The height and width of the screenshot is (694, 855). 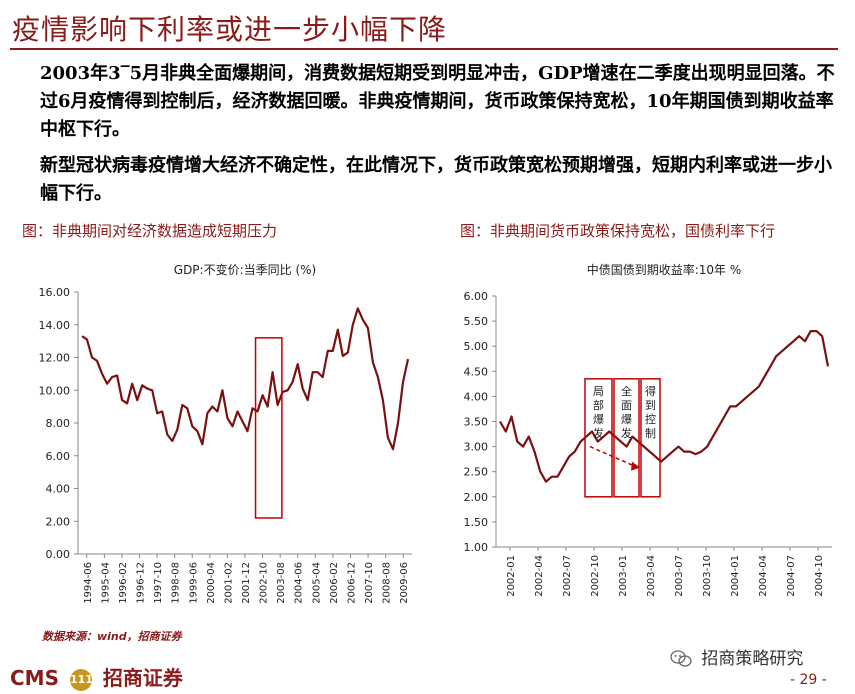 I want to click on x-tick-label: 2000-04, so click(x=211, y=583).